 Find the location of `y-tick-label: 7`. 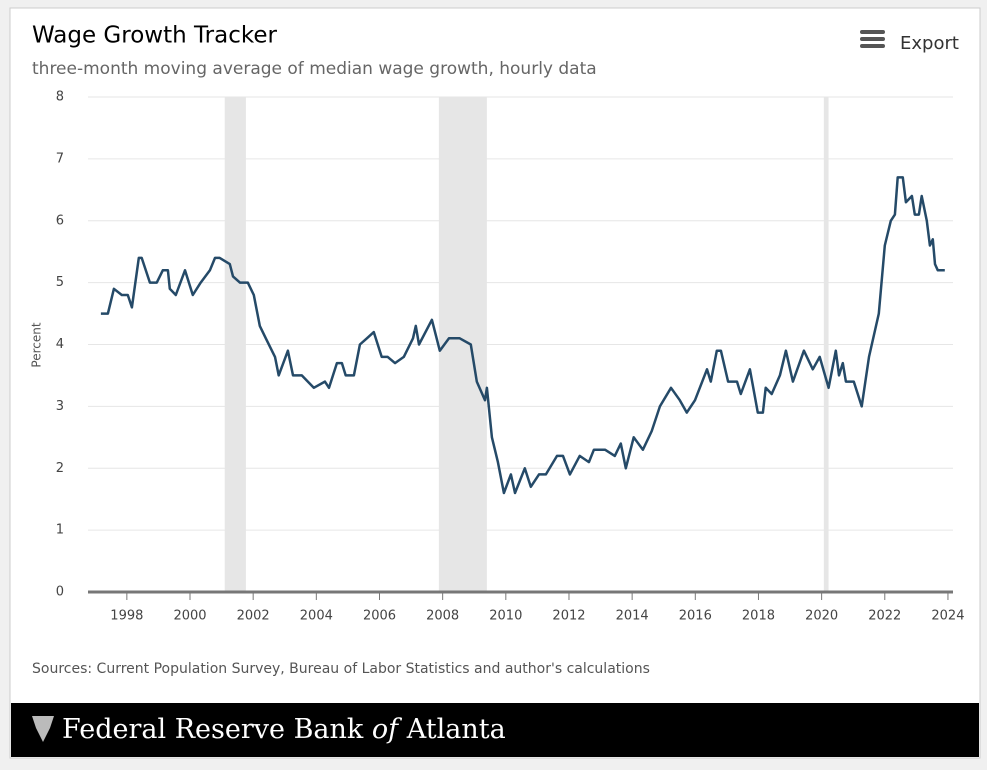

y-tick-label: 7 is located at coordinates (60, 158).